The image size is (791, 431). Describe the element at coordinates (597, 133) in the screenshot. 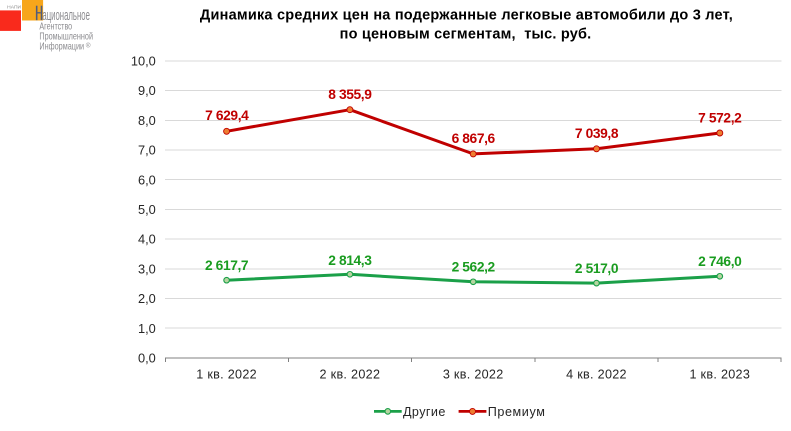

I see `svg-text: 7 039,8` at that location.